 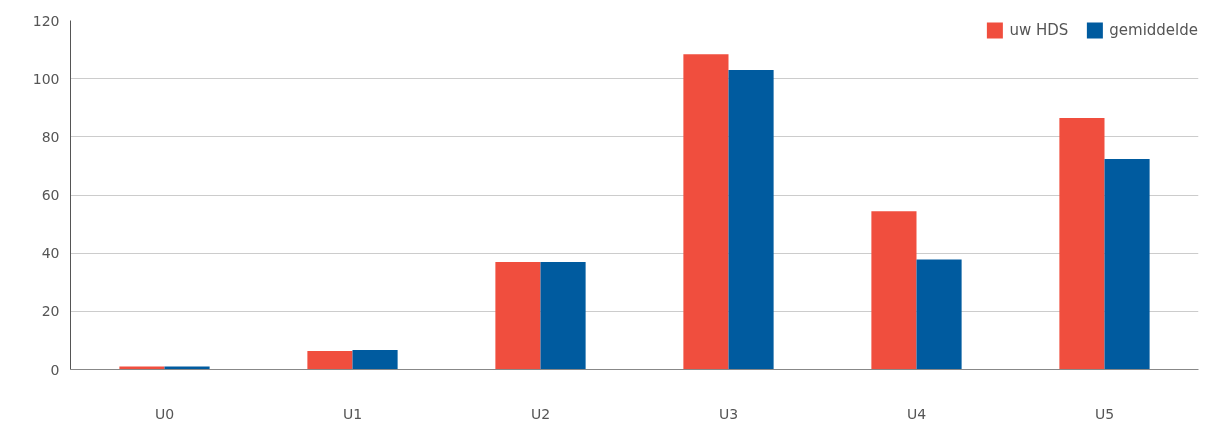 I want to click on x-tick-label: U0, so click(x=164, y=413).